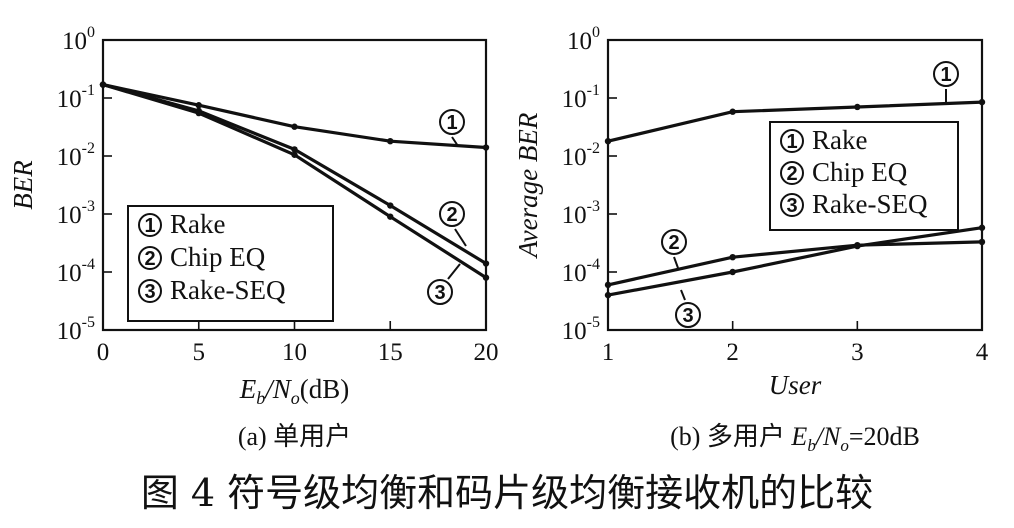 This screenshot has width=1014, height=528. Describe the element at coordinates (390, 352) in the screenshot. I see `x-tick-label: 15` at that location.